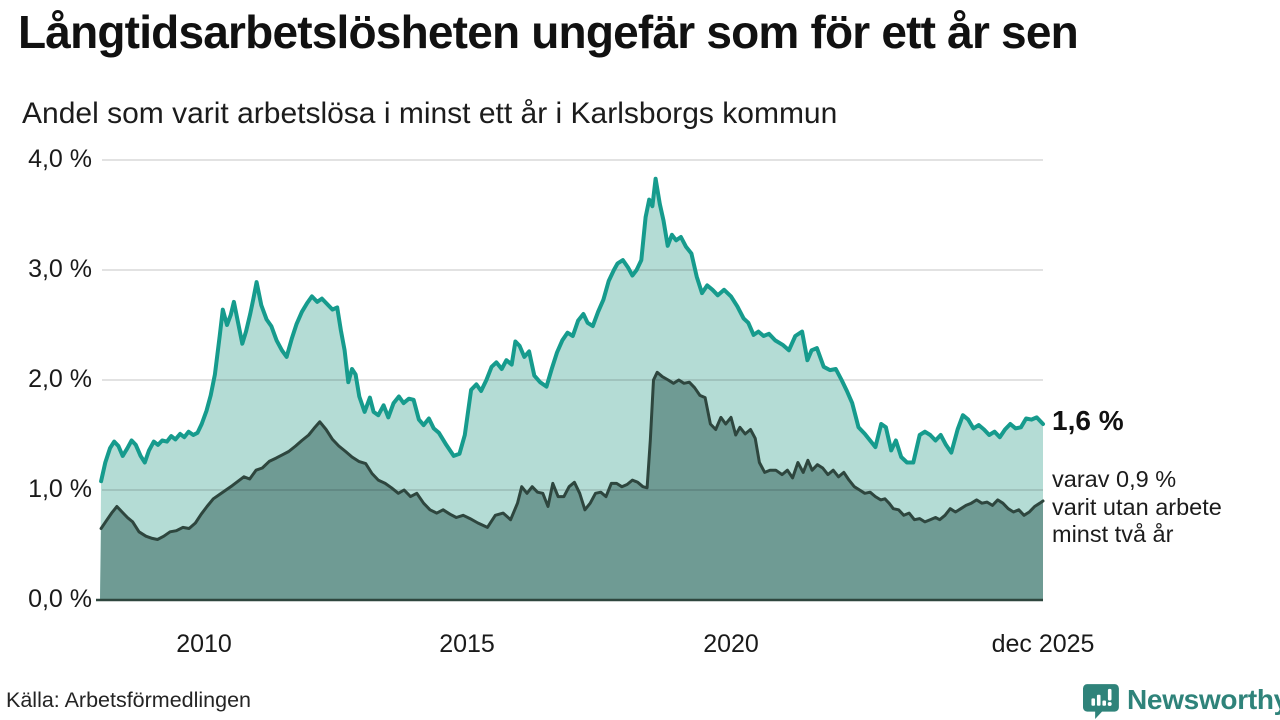 This screenshot has width=1280, height=720. Describe the element at coordinates (1114, 479) in the screenshot. I see `detail-line-1: varav 0,9 %` at that location.